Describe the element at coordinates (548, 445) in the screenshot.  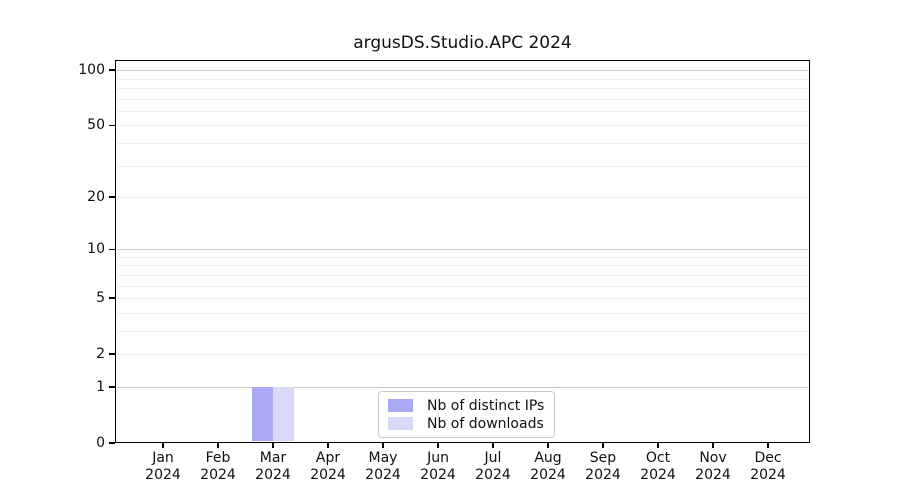
I see `x-tick-aug` at that location.